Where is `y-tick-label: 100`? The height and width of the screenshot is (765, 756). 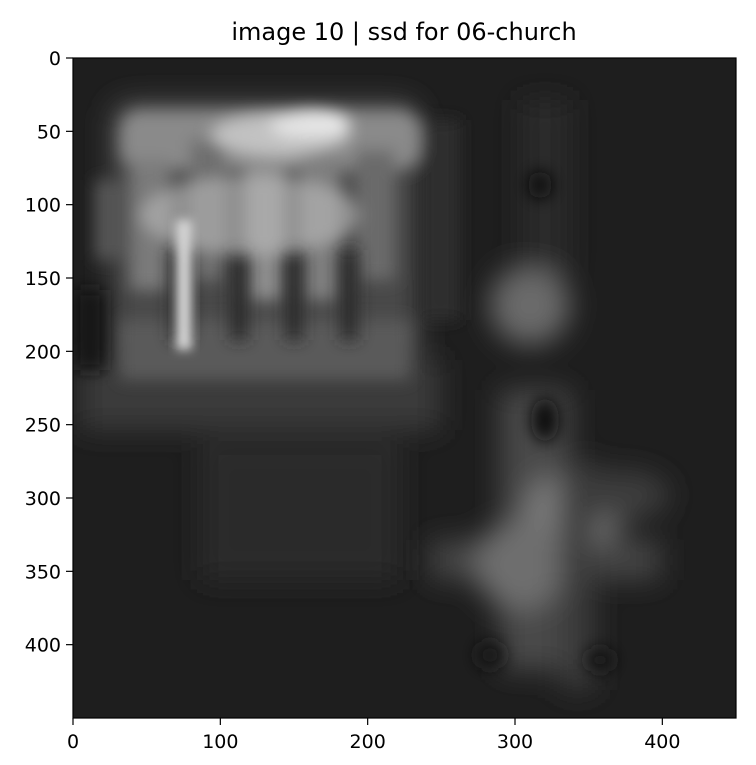 y-tick-label: 100 is located at coordinates (43, 206).